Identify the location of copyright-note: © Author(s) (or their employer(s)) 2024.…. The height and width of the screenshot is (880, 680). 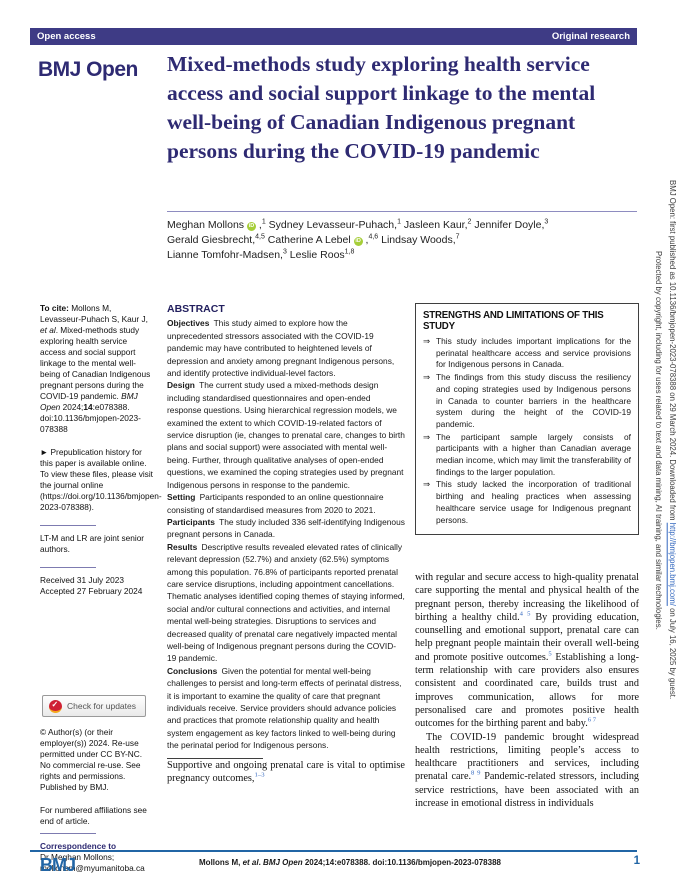
(91, 759).